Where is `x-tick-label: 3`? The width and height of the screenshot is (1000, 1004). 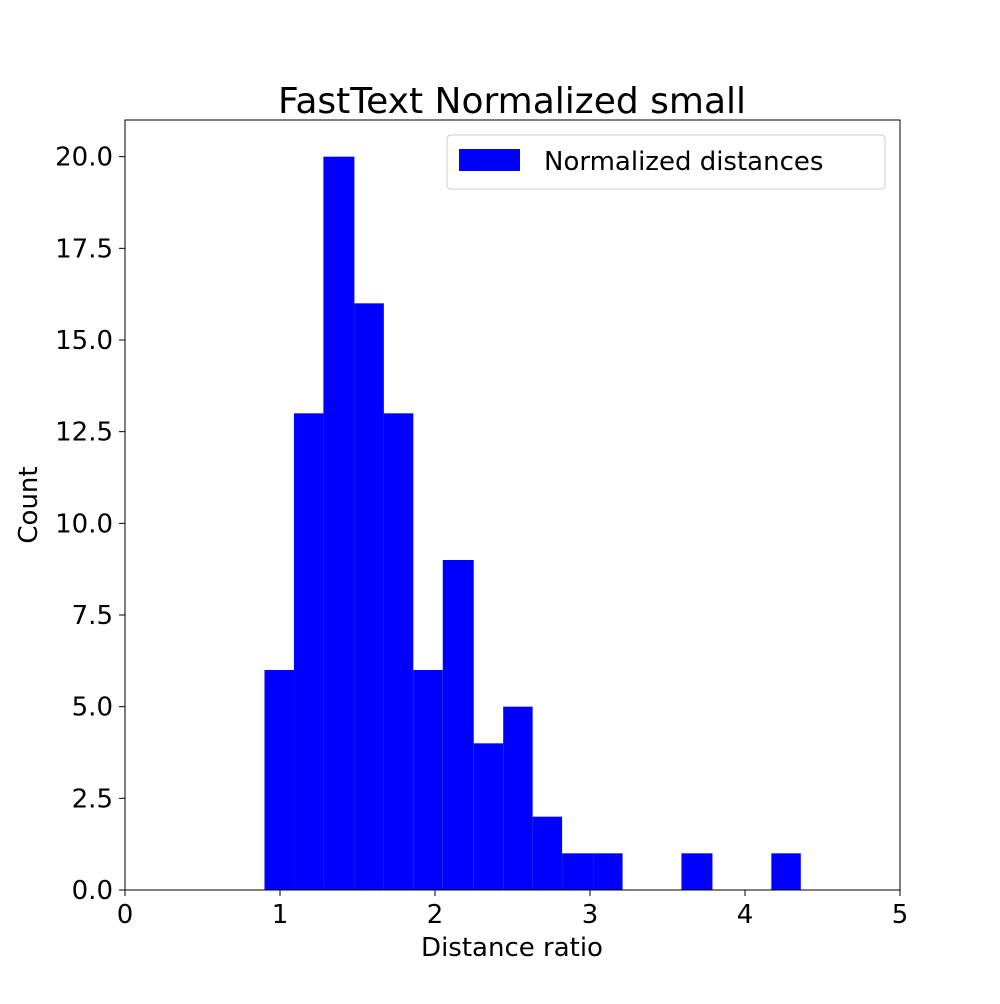
x-tick-label: 3 is located at coordinates (590, 915).